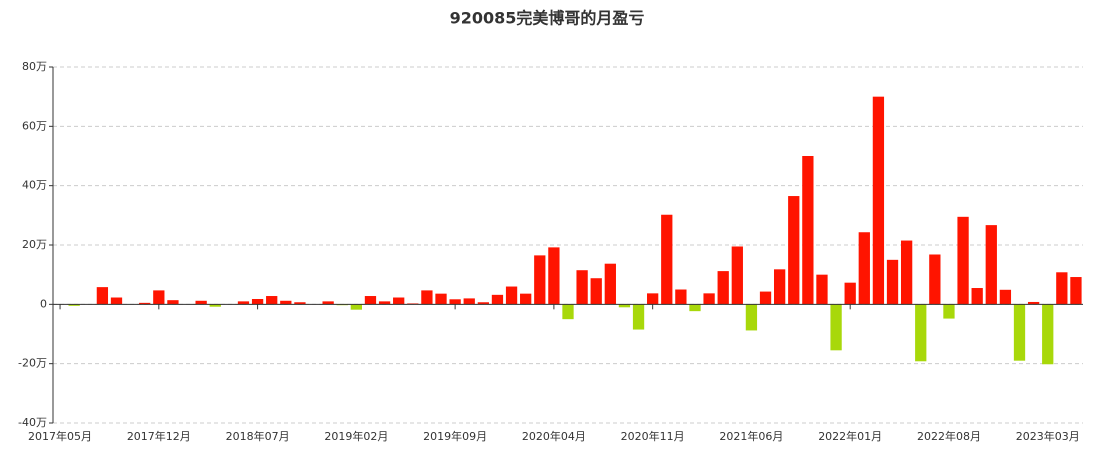  What do you see at coordinates (34, 125) in the screenshot?
I see `y-tick-label: 60万` at bounding box center [34, 125].